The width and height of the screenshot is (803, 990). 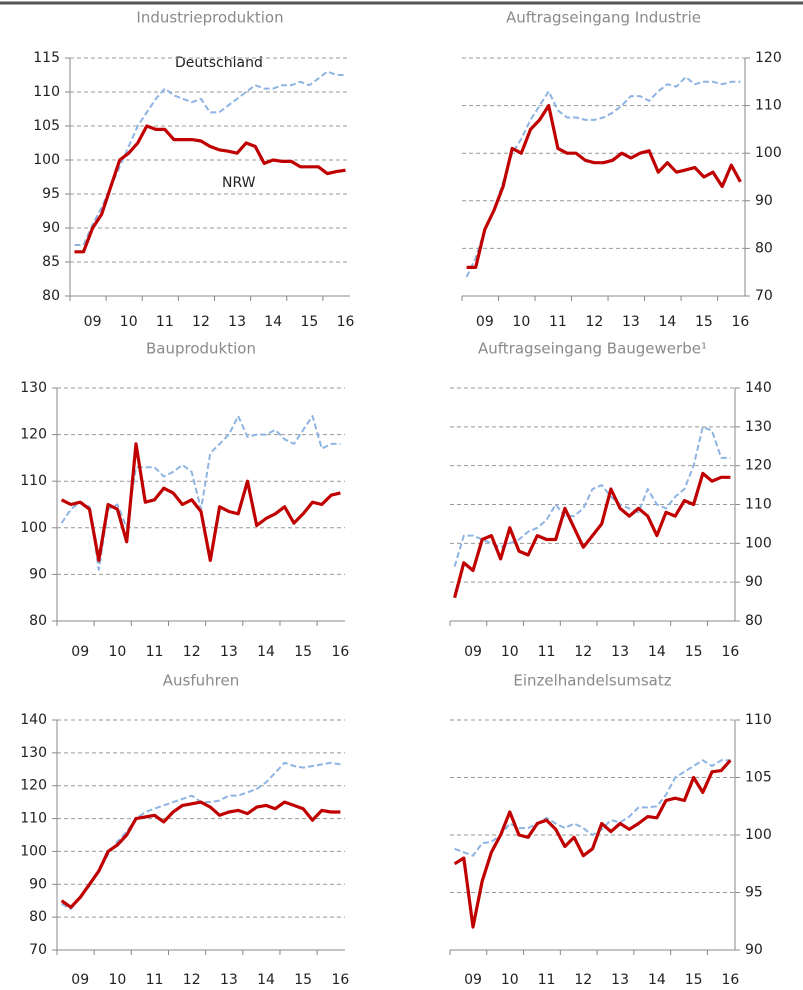 What do you see at coordinates (51, 262) in the screenshot?
I see `y-tick-label: 85` at bounding box center [51, 262].